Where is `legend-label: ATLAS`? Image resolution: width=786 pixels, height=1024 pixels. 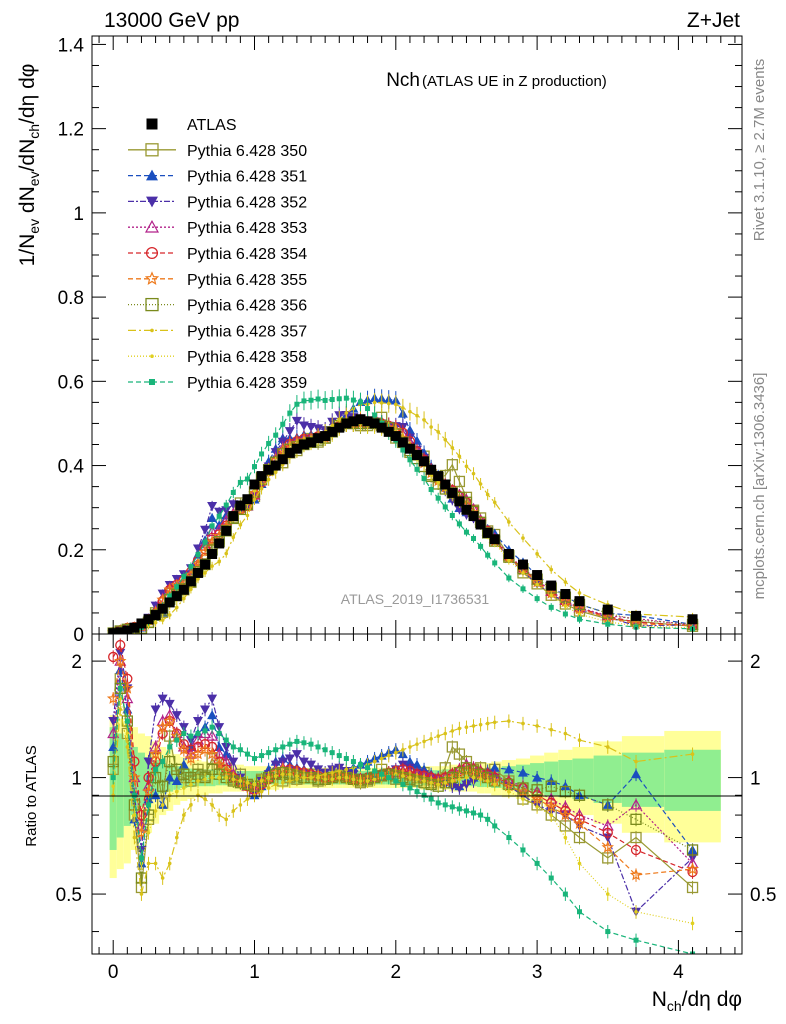 legend-label: ATLAS is located at coordinates (212, 125).